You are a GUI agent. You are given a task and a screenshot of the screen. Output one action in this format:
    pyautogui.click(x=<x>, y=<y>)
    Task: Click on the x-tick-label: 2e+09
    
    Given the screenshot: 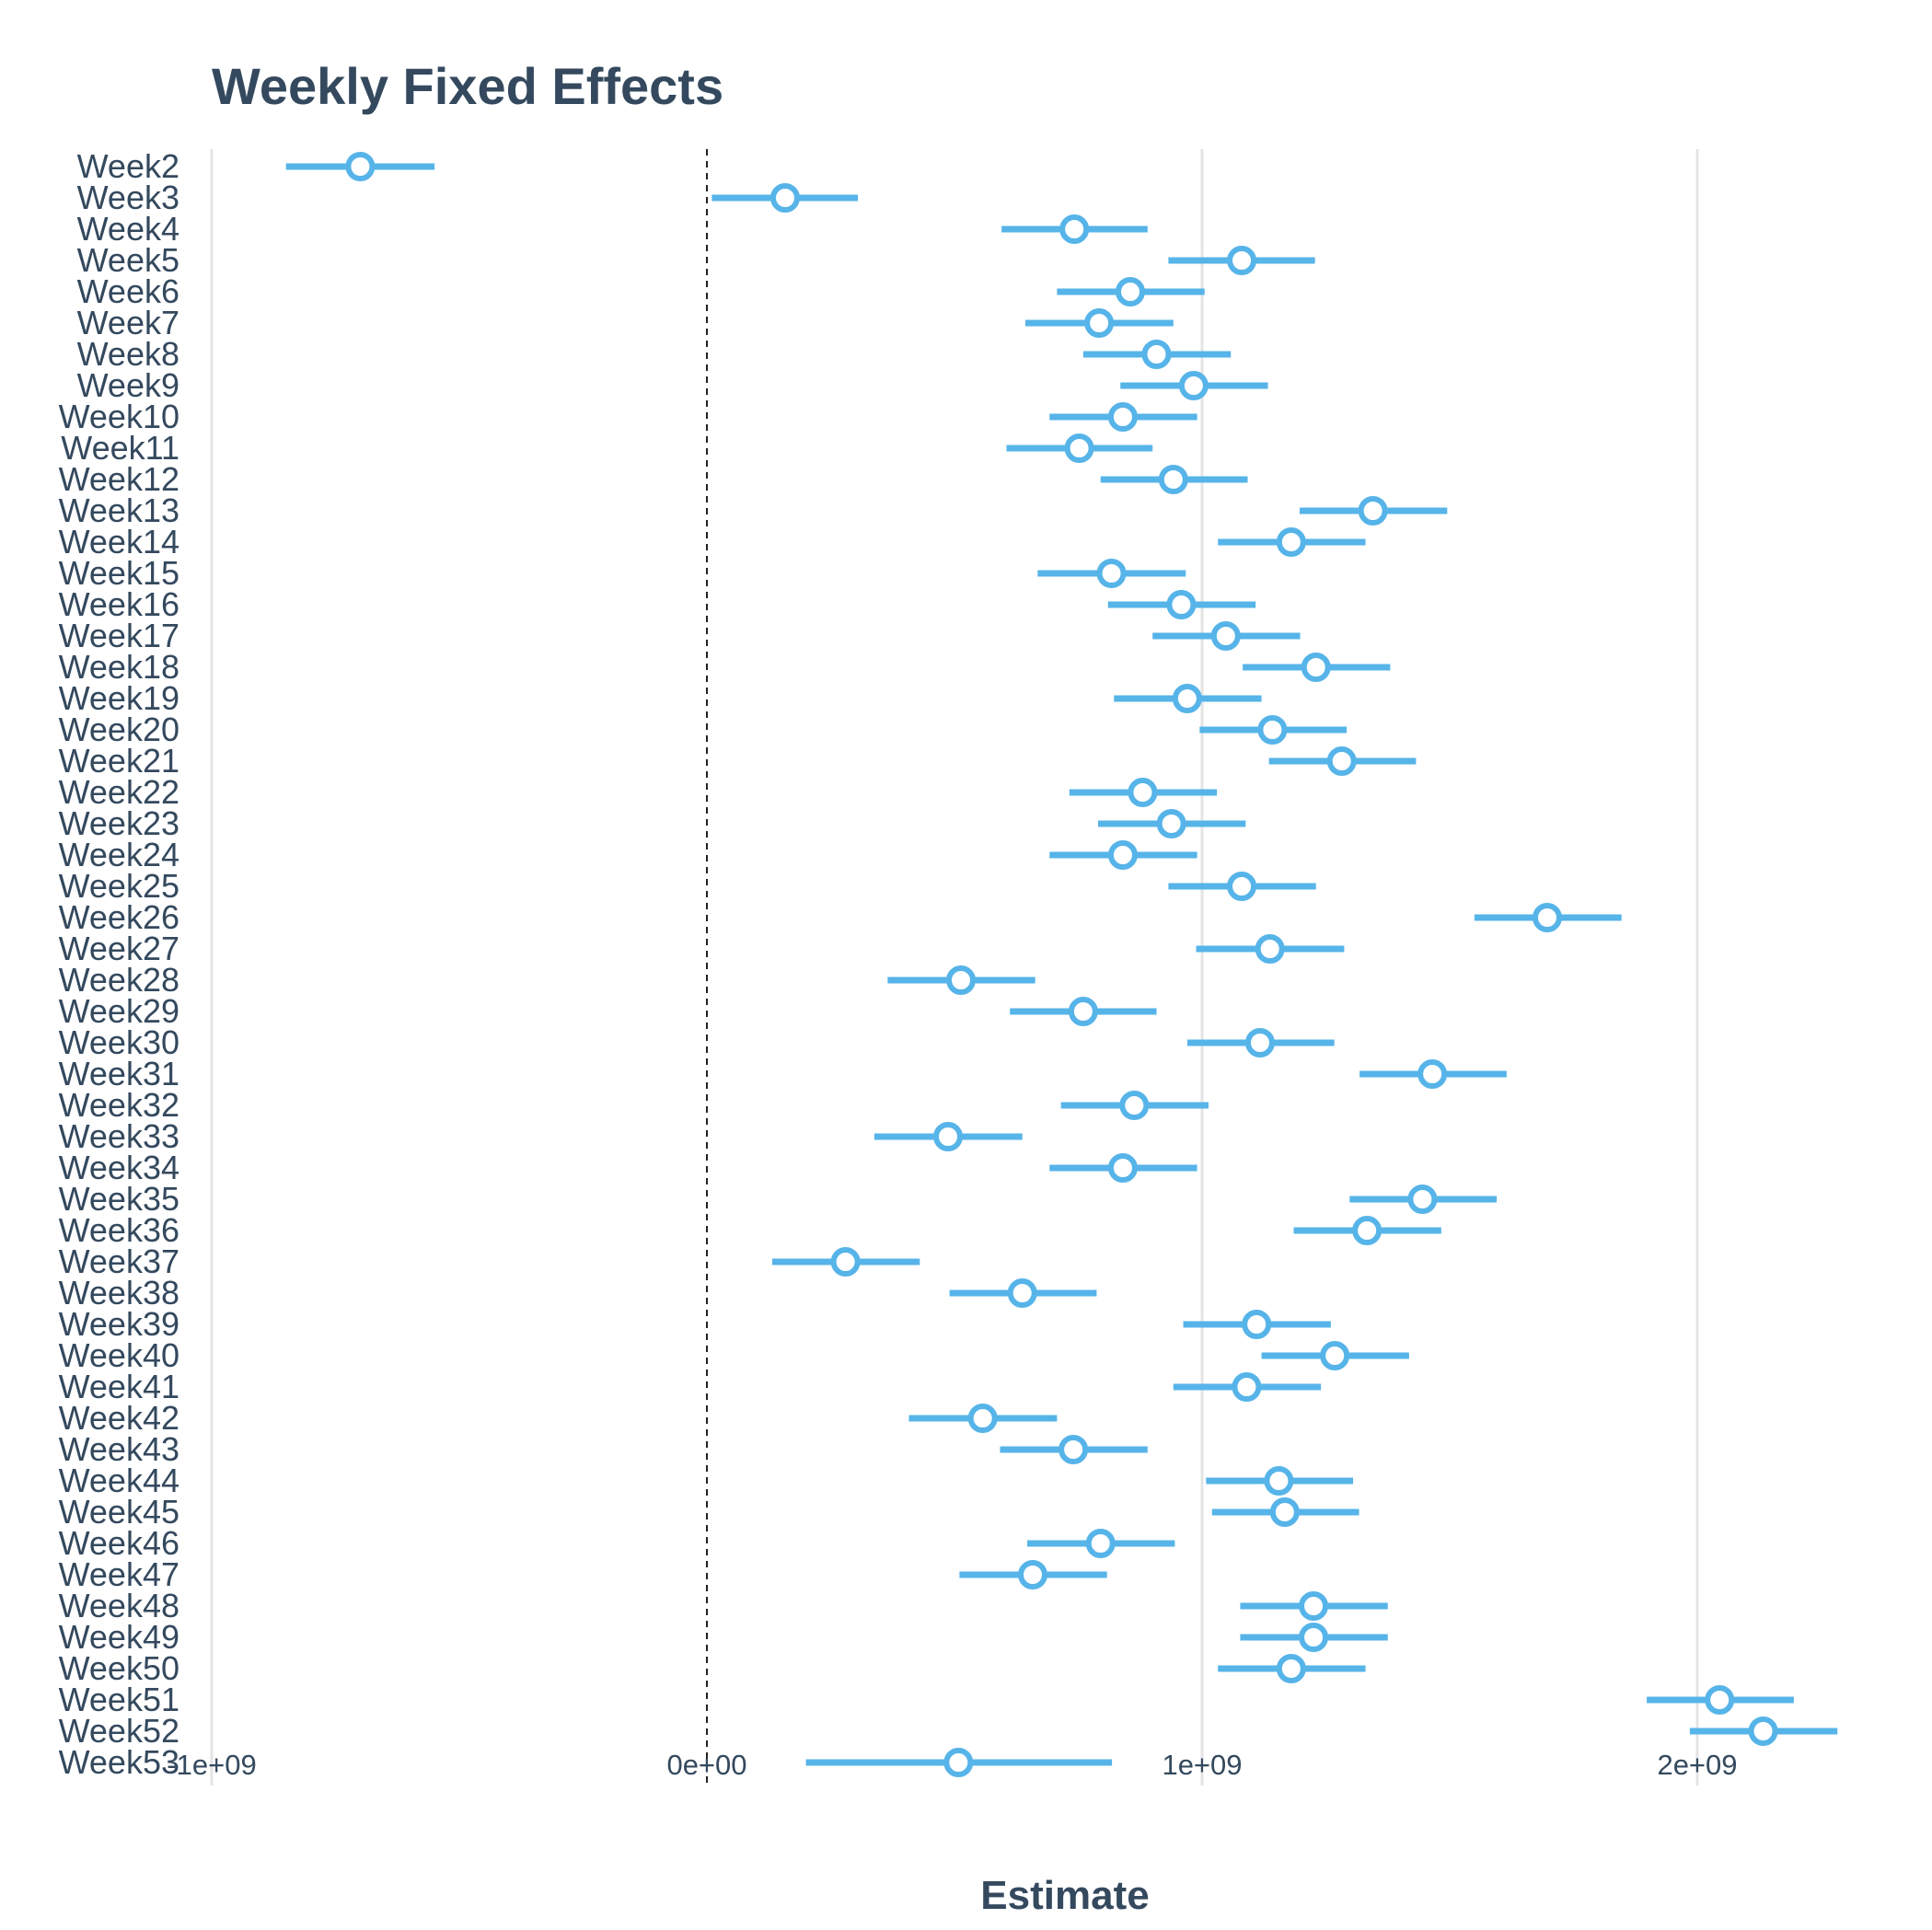 What is the action you would take?
    pyautogui.click(x=1697, y=1765)
    